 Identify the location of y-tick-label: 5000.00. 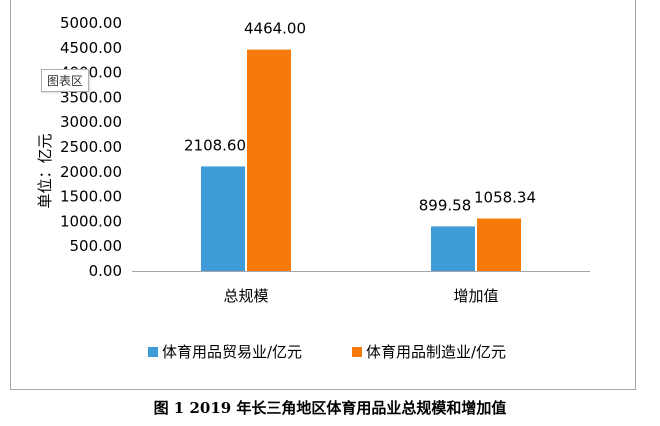
(91, 23).